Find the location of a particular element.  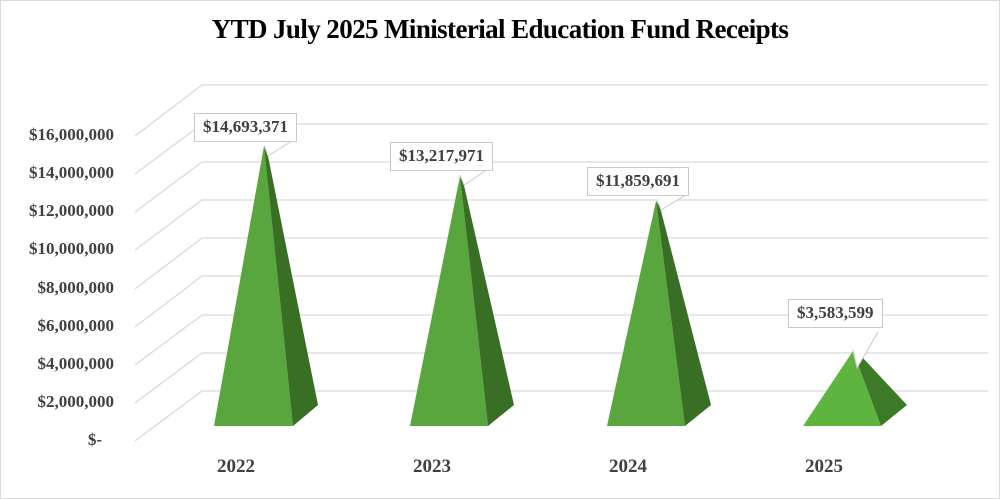

y-tick-label: $2,000,000 is located at coordinates (76, 401).